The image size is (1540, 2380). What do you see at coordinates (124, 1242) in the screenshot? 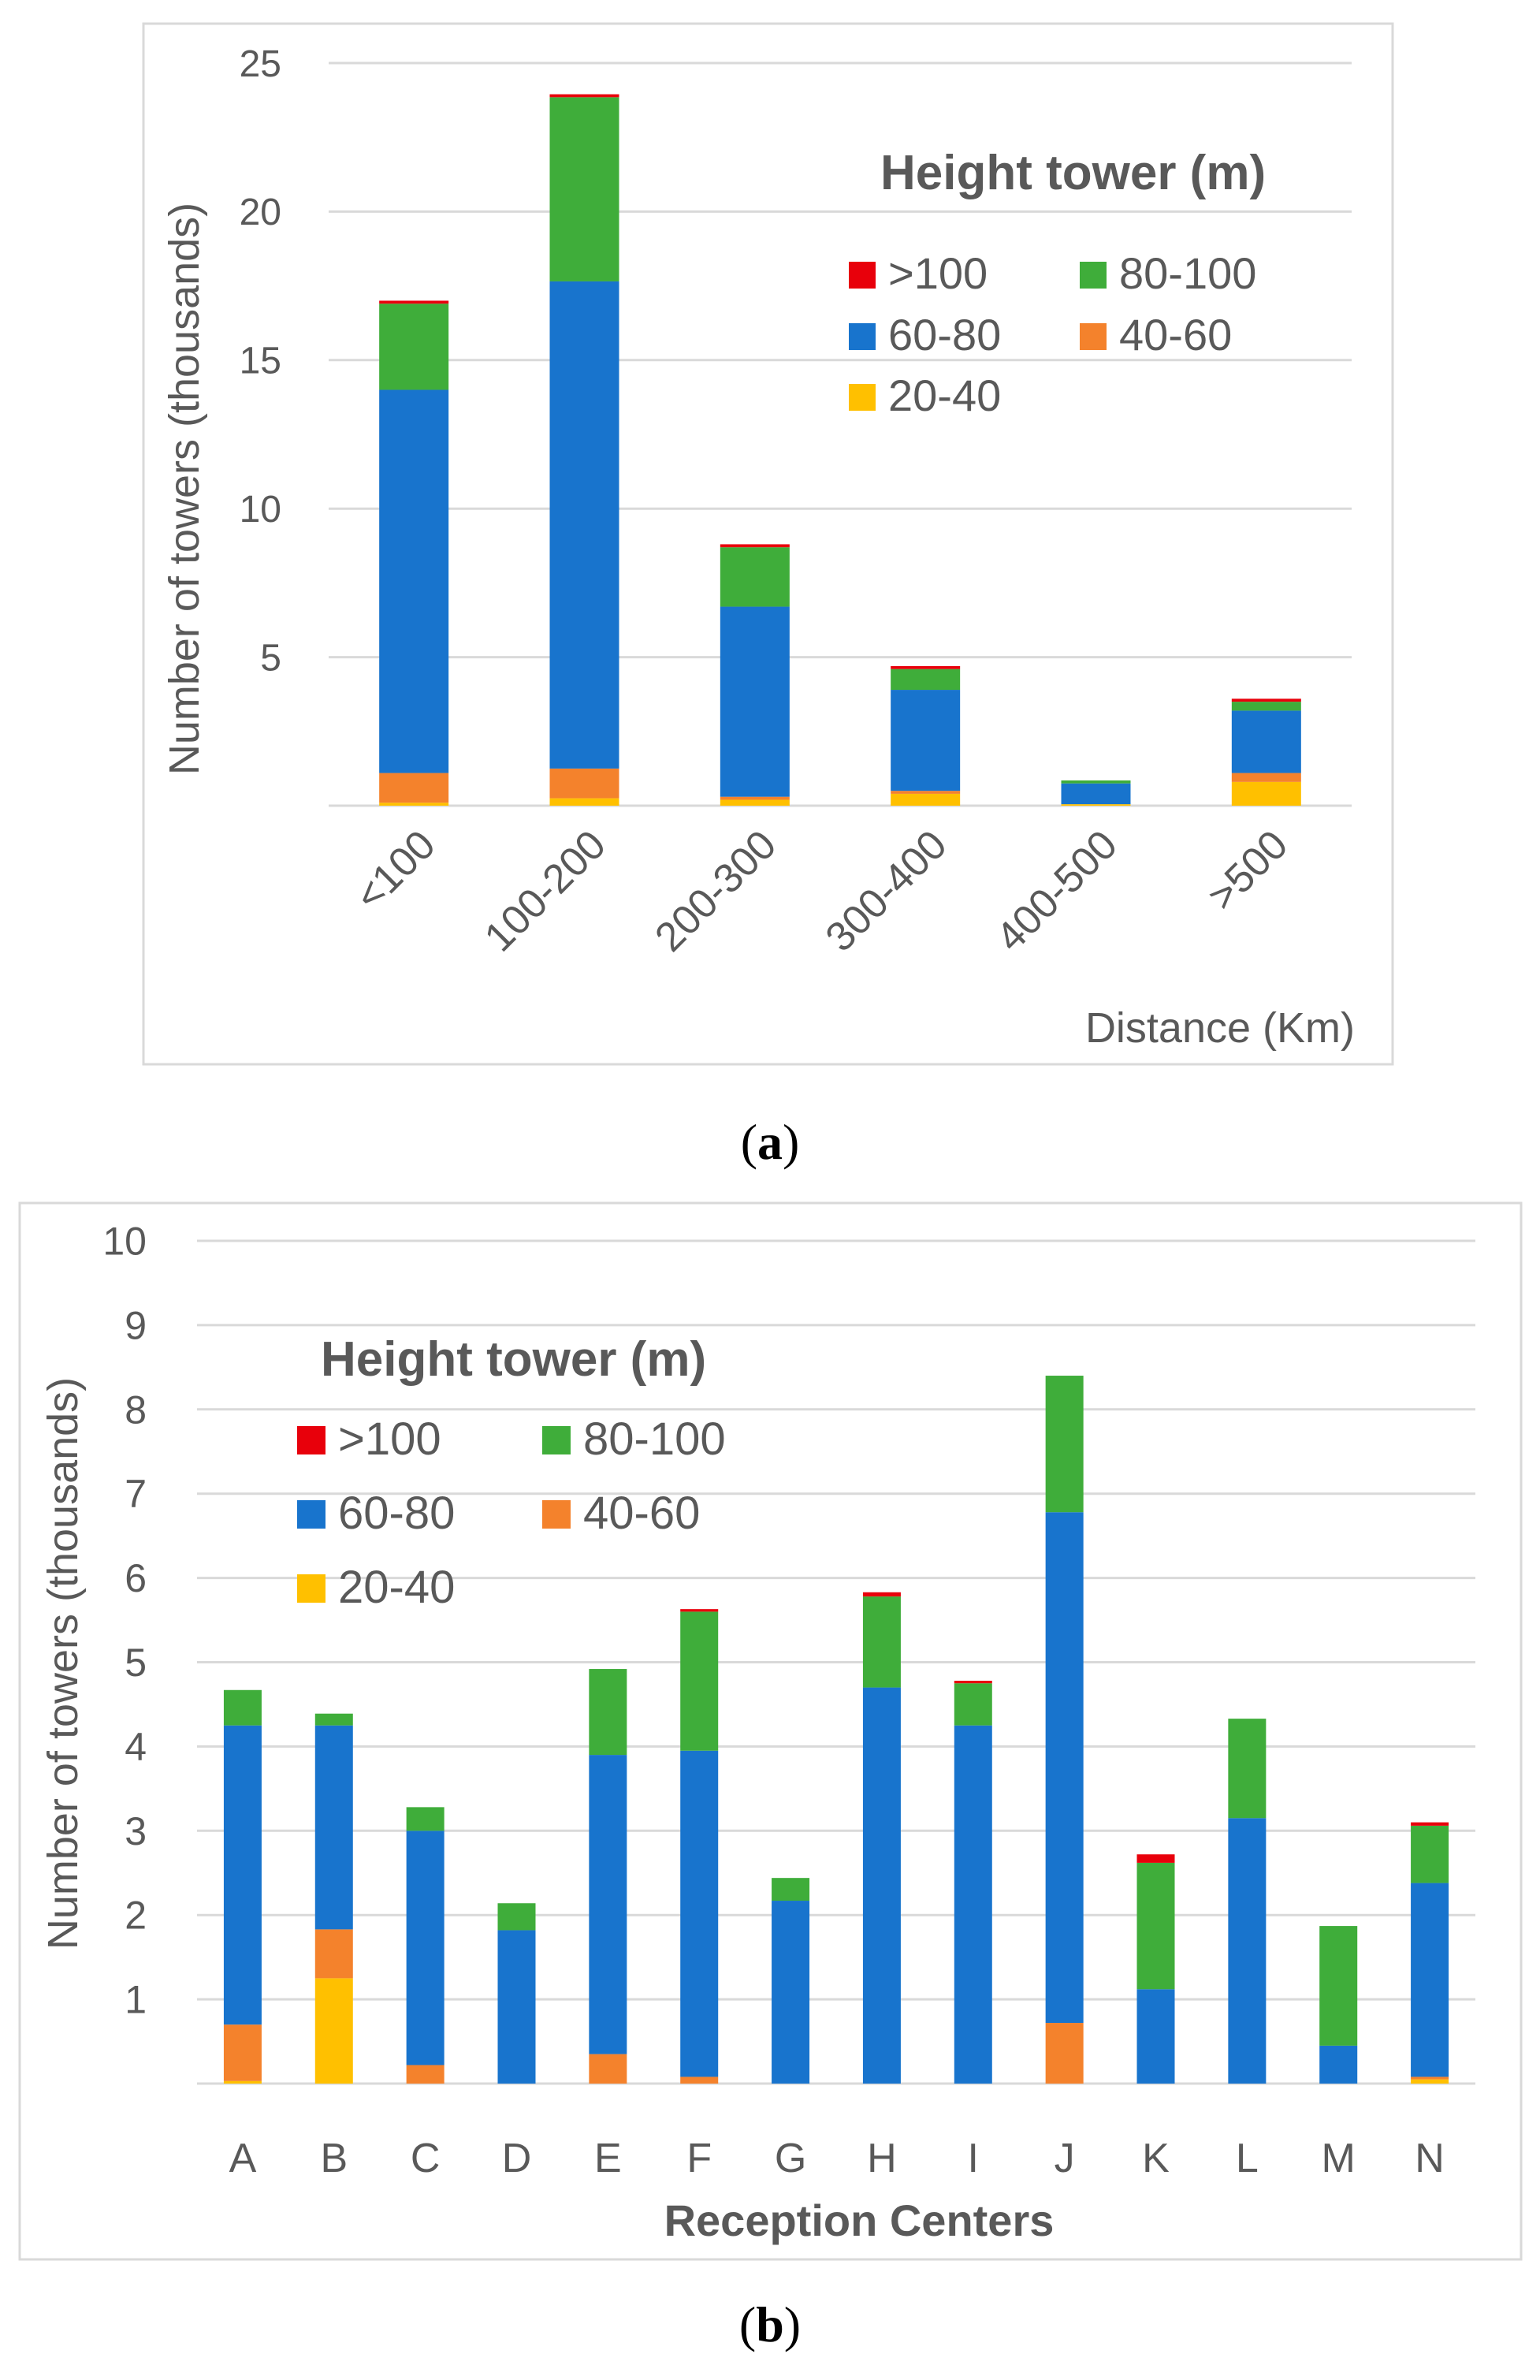
I see `chart-b-y-tick-label: 10` at bounding box center [124, 1242].